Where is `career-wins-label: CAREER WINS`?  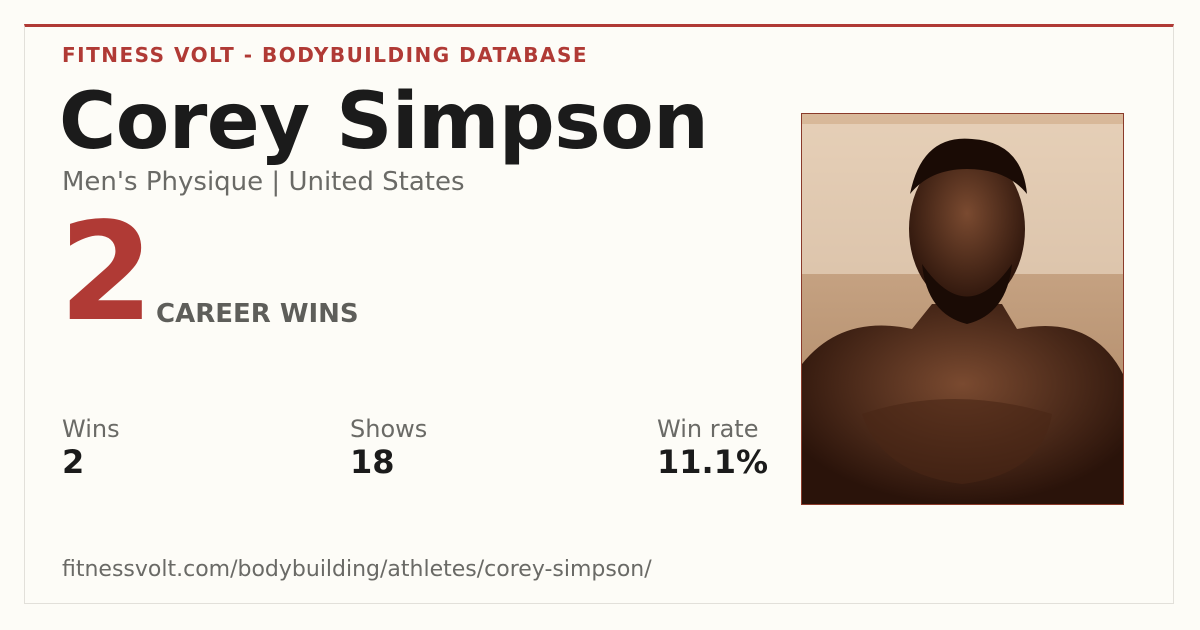
career-wins-label: CAREER WINS is located at coordinates (257, 314).